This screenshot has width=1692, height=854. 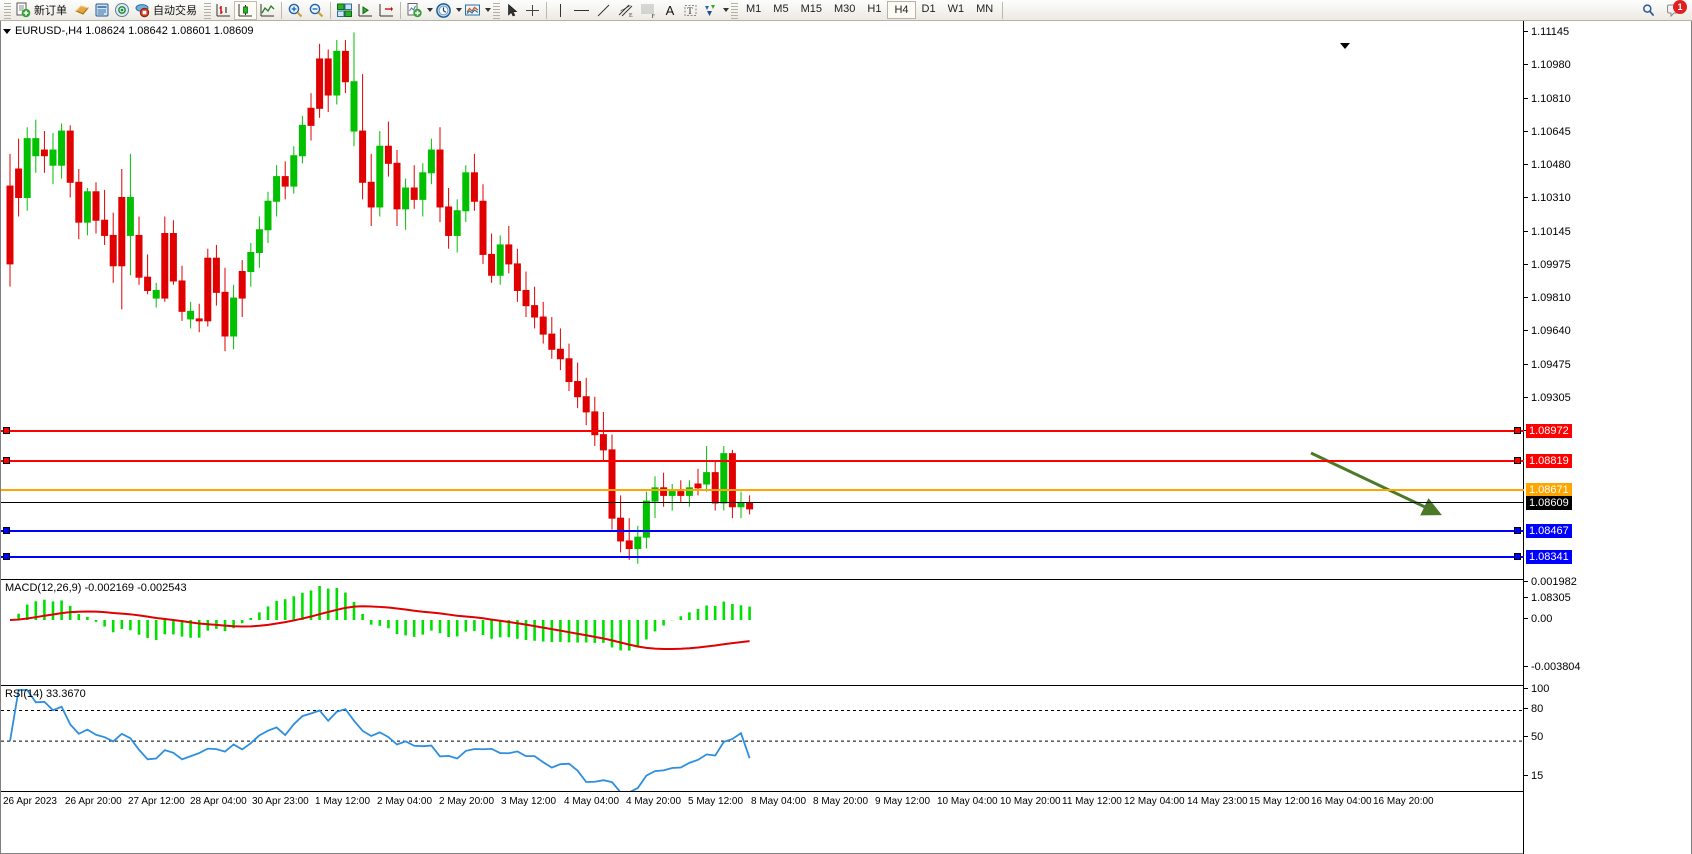 What do you see at coordinates (512, 10) in the screenshot?
I see `cursor-tool-button` at bounding box center [512, 10].